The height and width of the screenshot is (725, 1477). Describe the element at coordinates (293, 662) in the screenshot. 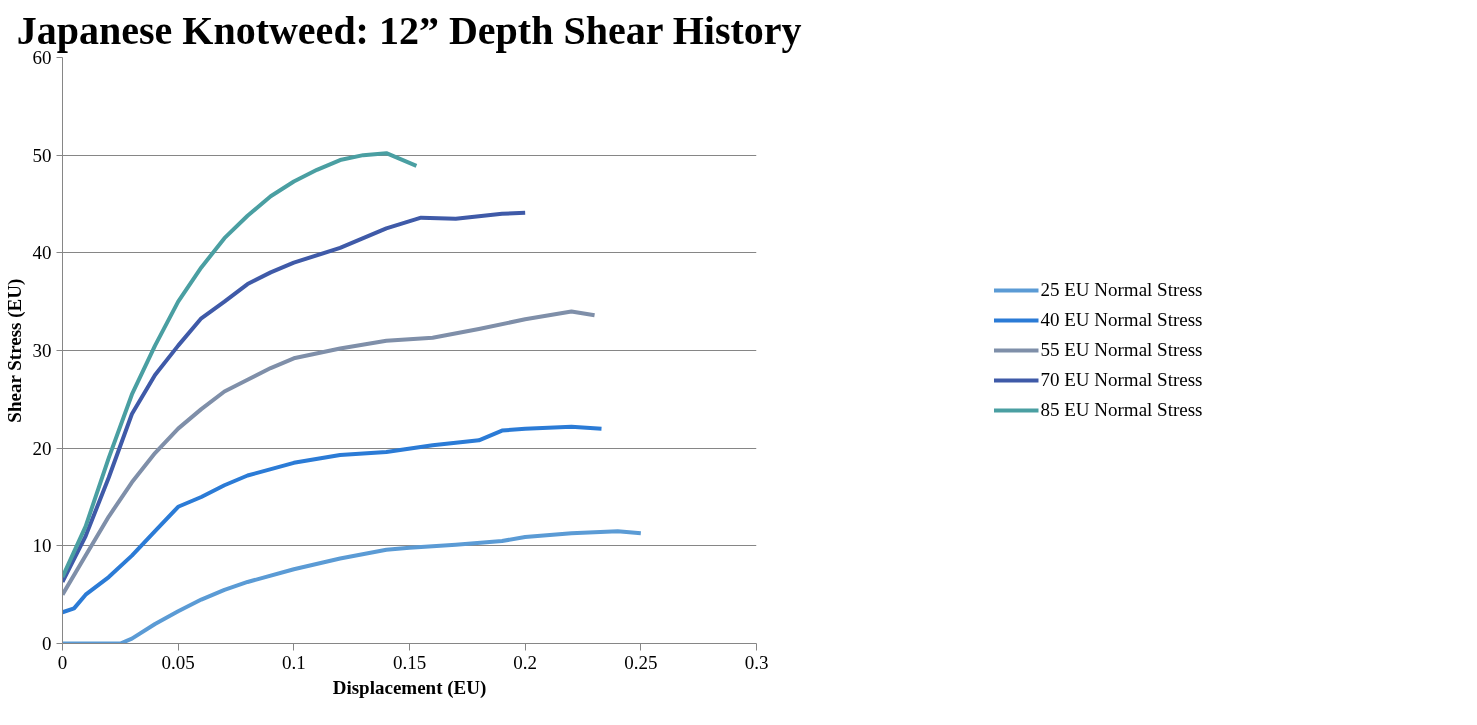

I see `x-tick-label: 0.1` at that location.